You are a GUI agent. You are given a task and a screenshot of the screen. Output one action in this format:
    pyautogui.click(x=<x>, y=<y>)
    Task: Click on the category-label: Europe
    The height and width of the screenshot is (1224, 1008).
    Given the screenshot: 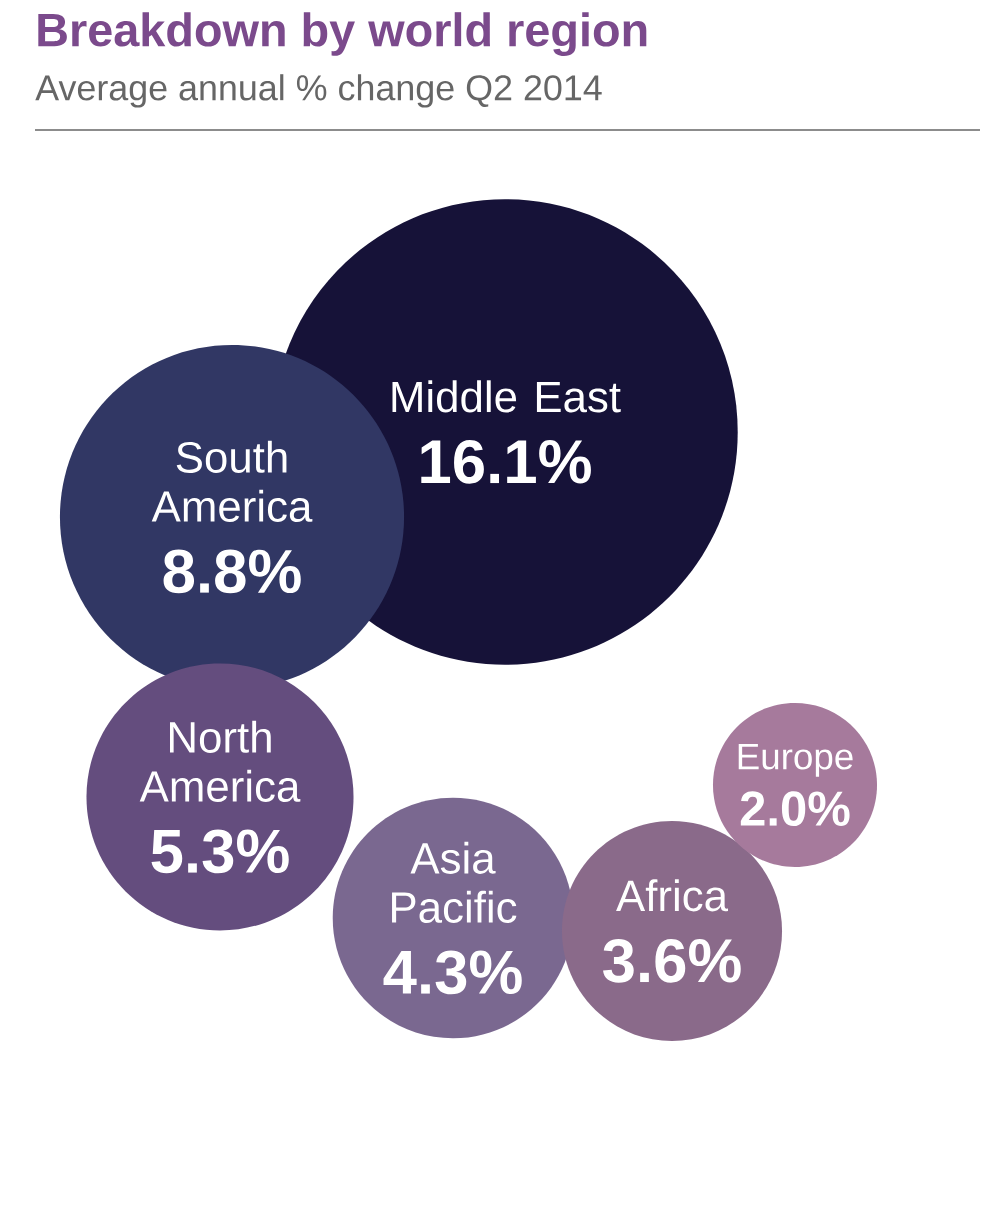 What is the action you would take?
    pyautogui.click(x=795, y=760)
    